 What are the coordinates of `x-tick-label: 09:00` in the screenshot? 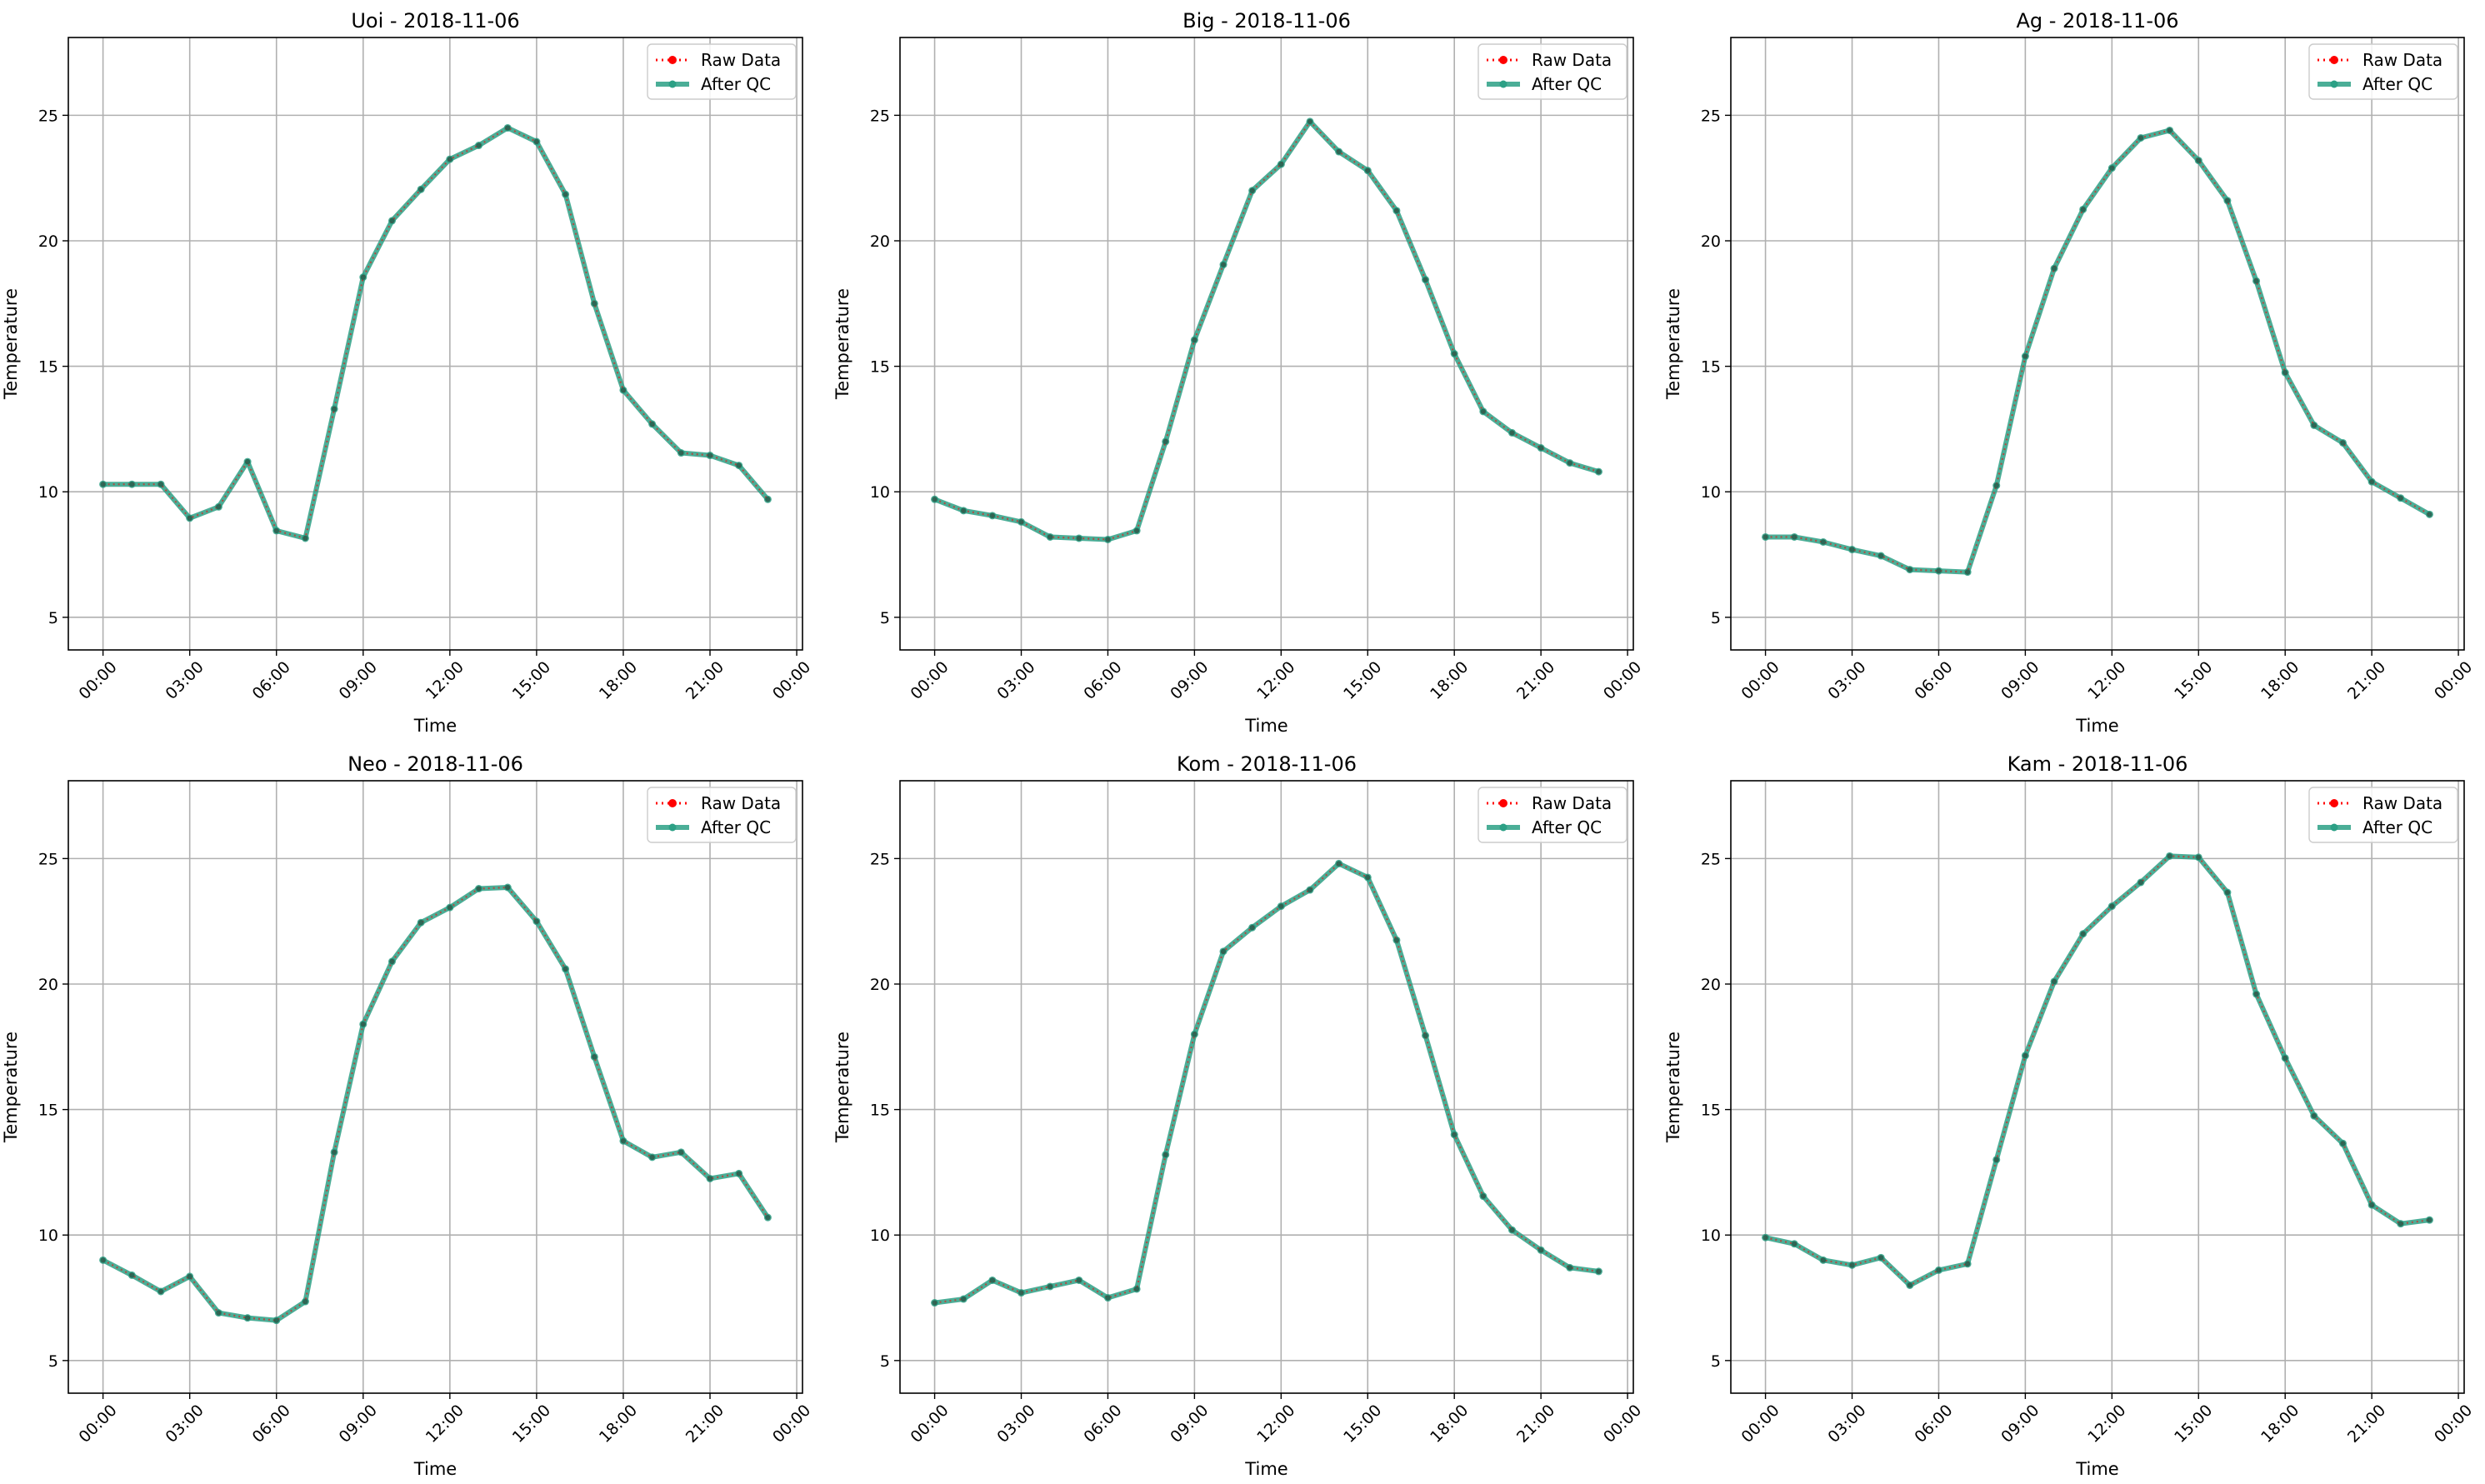 It's located at (2020, 1424).